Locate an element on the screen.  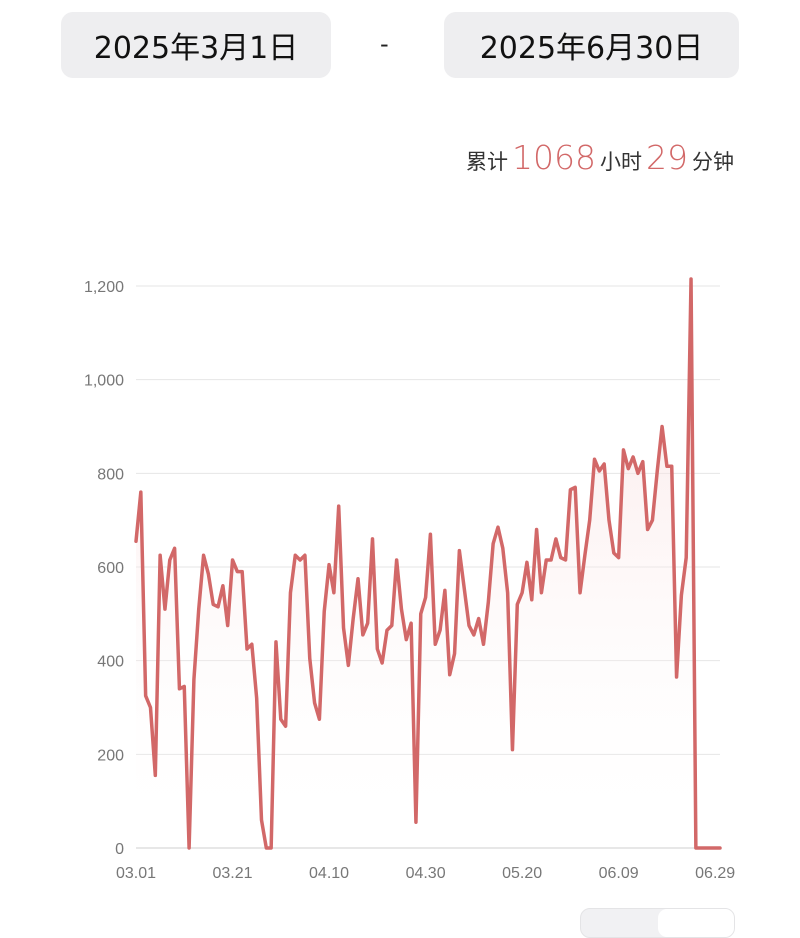
y-tick-label: 1,000 is located at coordinates (104, 381).